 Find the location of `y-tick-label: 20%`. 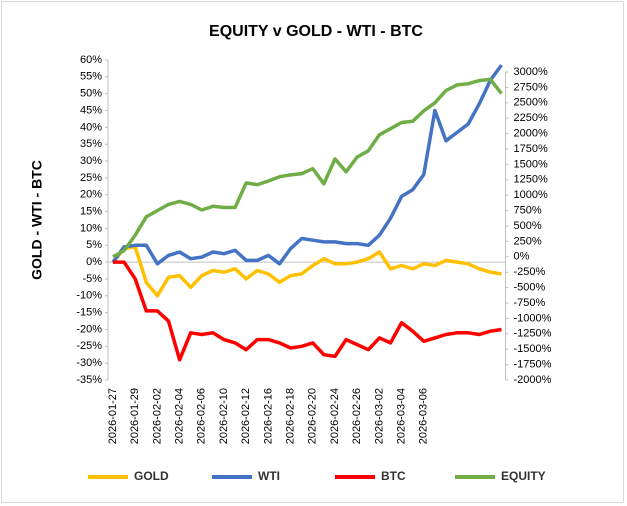

y-tick-label: 20% is located at coordinates (91, 195).